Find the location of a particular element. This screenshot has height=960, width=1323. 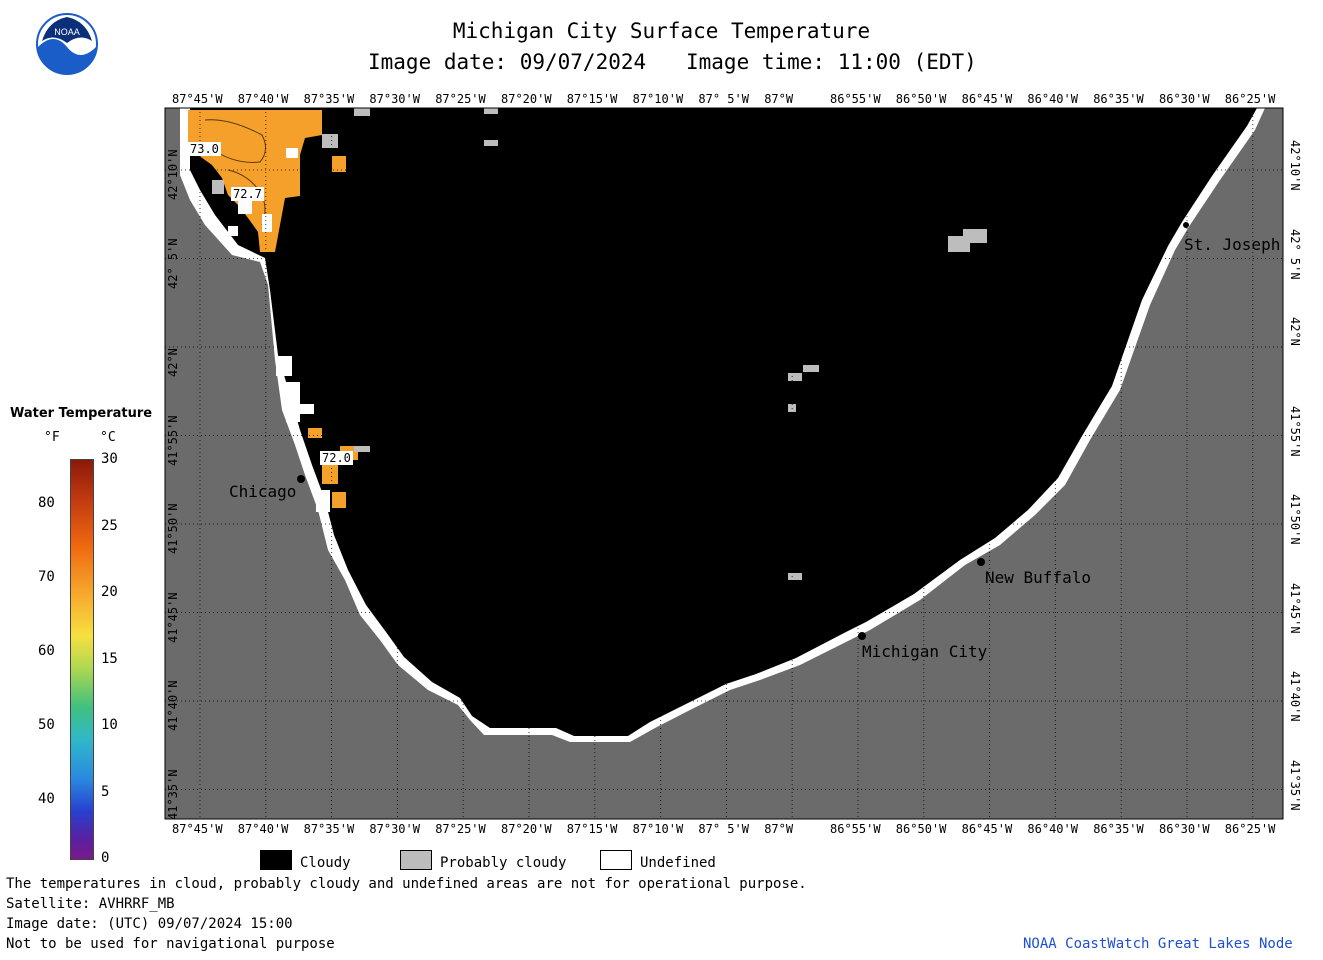

image-date-label: Image date: 09/07/2024 is located at coordinates (507, 62).